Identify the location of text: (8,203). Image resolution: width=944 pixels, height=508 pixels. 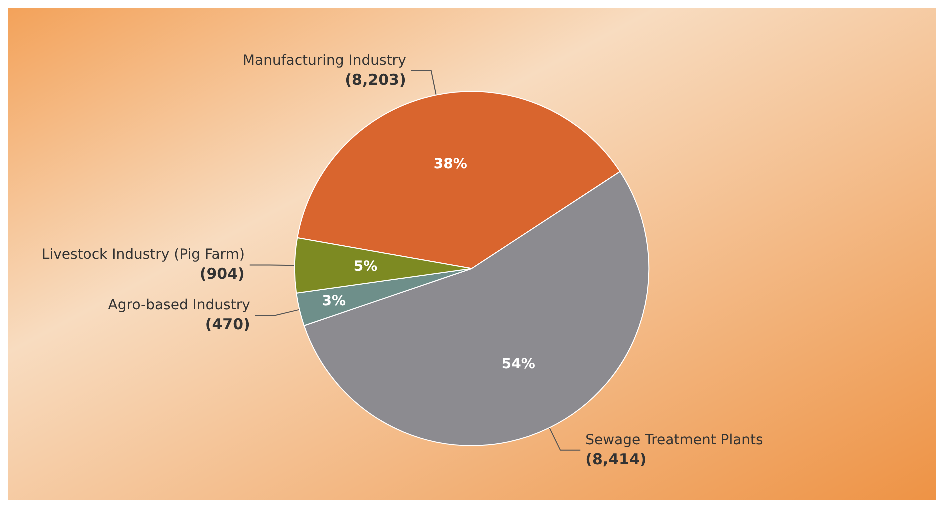
(375, 79).